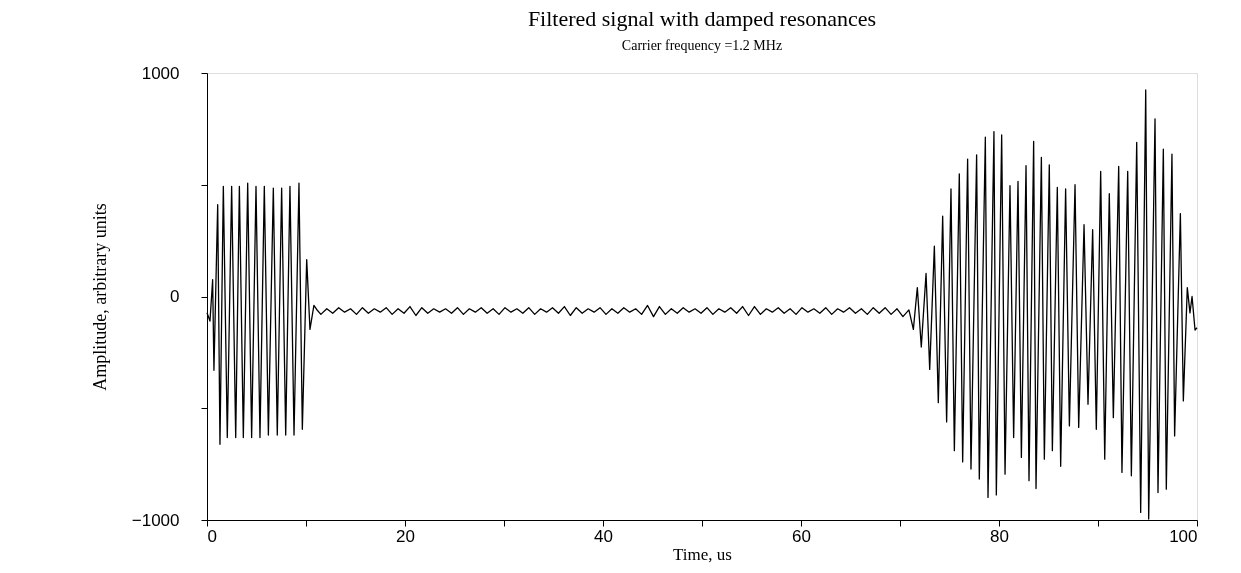 Image resolution: width=1241 pixels, height=573 pixels. What do you see at coordinates (175, 296) in the screenshot?
I see `y-tick-label: 0` at bounding box center [175, 296].